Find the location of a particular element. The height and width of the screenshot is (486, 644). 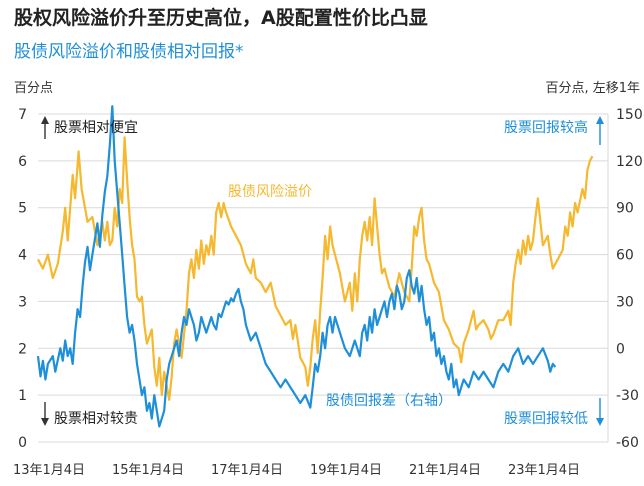

arrow-up-left-icon is located at coordinates (45, 127).